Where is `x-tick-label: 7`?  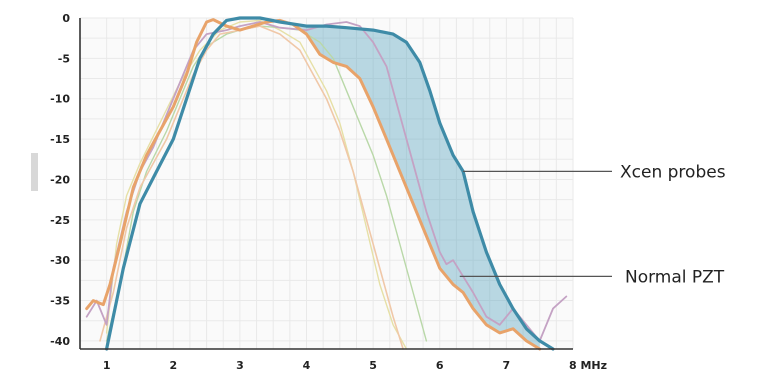
x-tick-label: 7 is located at coordinates (507, 365).